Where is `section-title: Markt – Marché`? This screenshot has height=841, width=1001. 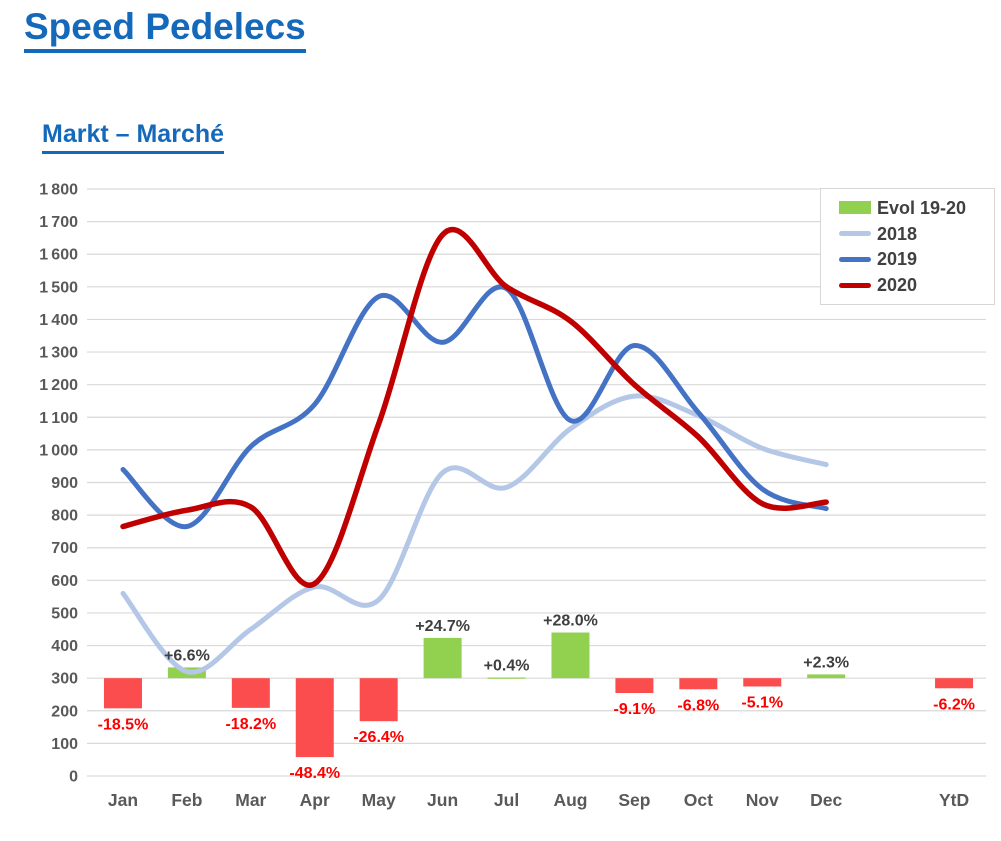
section-title: Markt – Marché is located at coordinates (133, 137).